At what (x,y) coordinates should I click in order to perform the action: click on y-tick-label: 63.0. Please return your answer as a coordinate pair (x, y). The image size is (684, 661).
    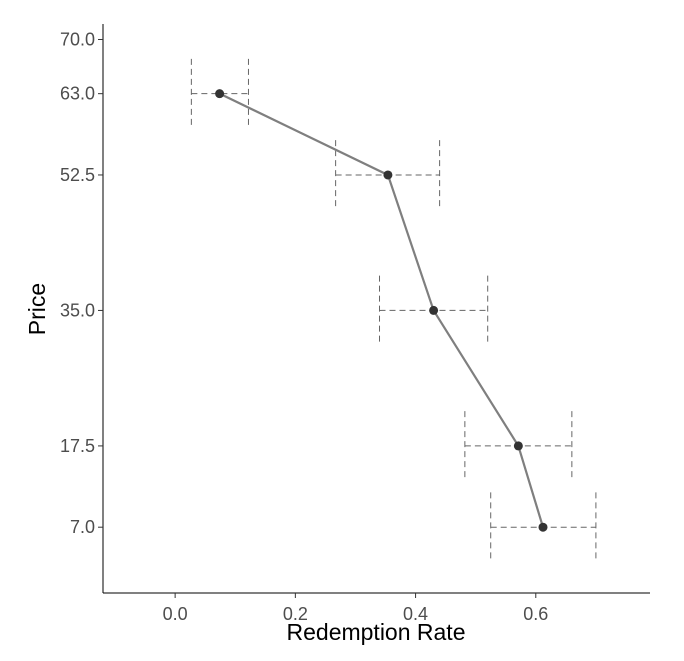
    Looking at the image, I should click on (77, 94).